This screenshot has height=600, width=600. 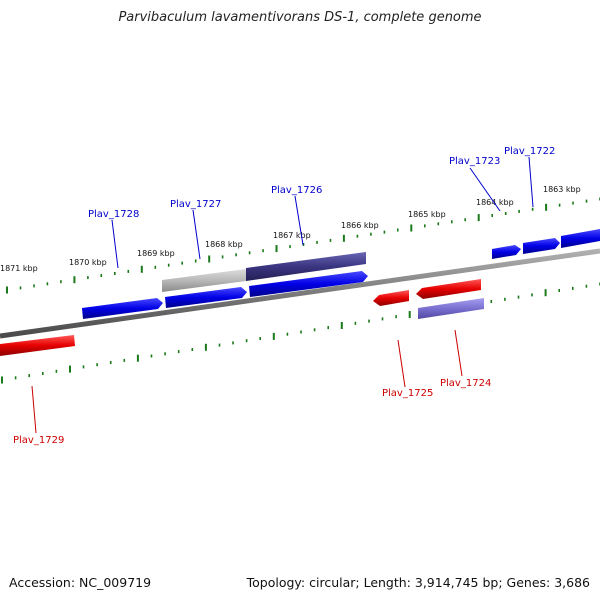 What do you see at coordinates (474, 161) in the screenshot?
I see `gene-label-plav-1723: Plav_1723` at bounding box center [474, 161].